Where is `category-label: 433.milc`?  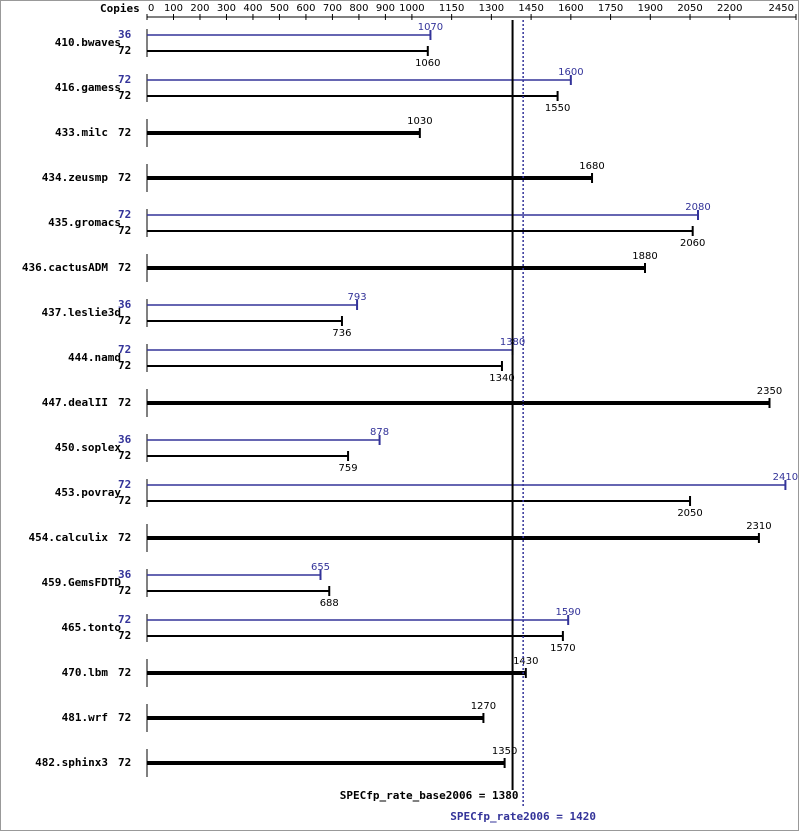 category-label: 433.milc is located at coordinates (81, 132).